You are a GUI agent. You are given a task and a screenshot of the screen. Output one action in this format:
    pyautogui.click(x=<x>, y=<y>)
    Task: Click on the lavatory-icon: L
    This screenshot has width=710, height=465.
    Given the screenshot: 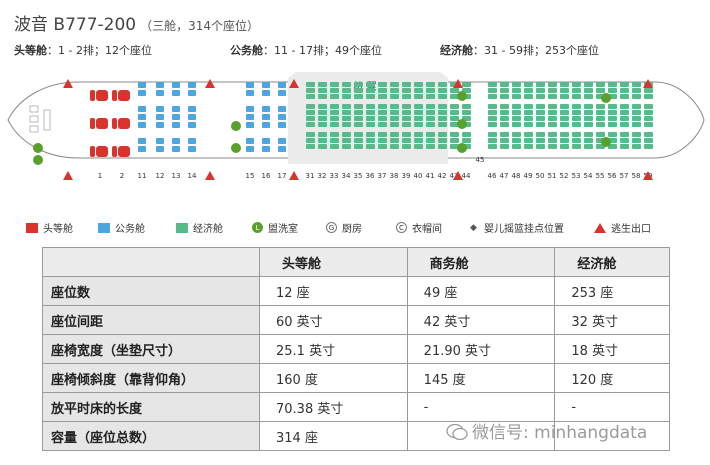 What is the action you would take?
    pyautogui.click(x=257, y=227)
    